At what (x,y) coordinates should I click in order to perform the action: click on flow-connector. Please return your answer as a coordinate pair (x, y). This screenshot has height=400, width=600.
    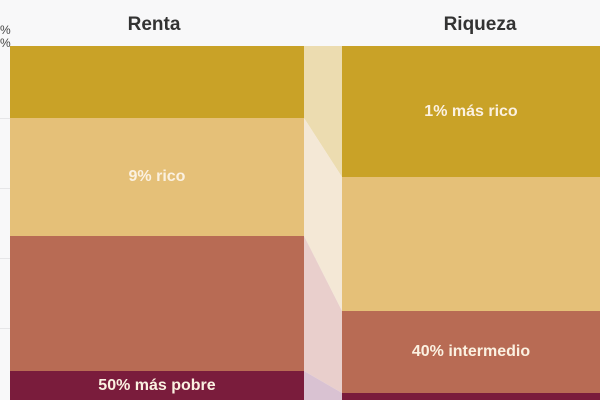
    Looking at the image, I should click on (323, 223).